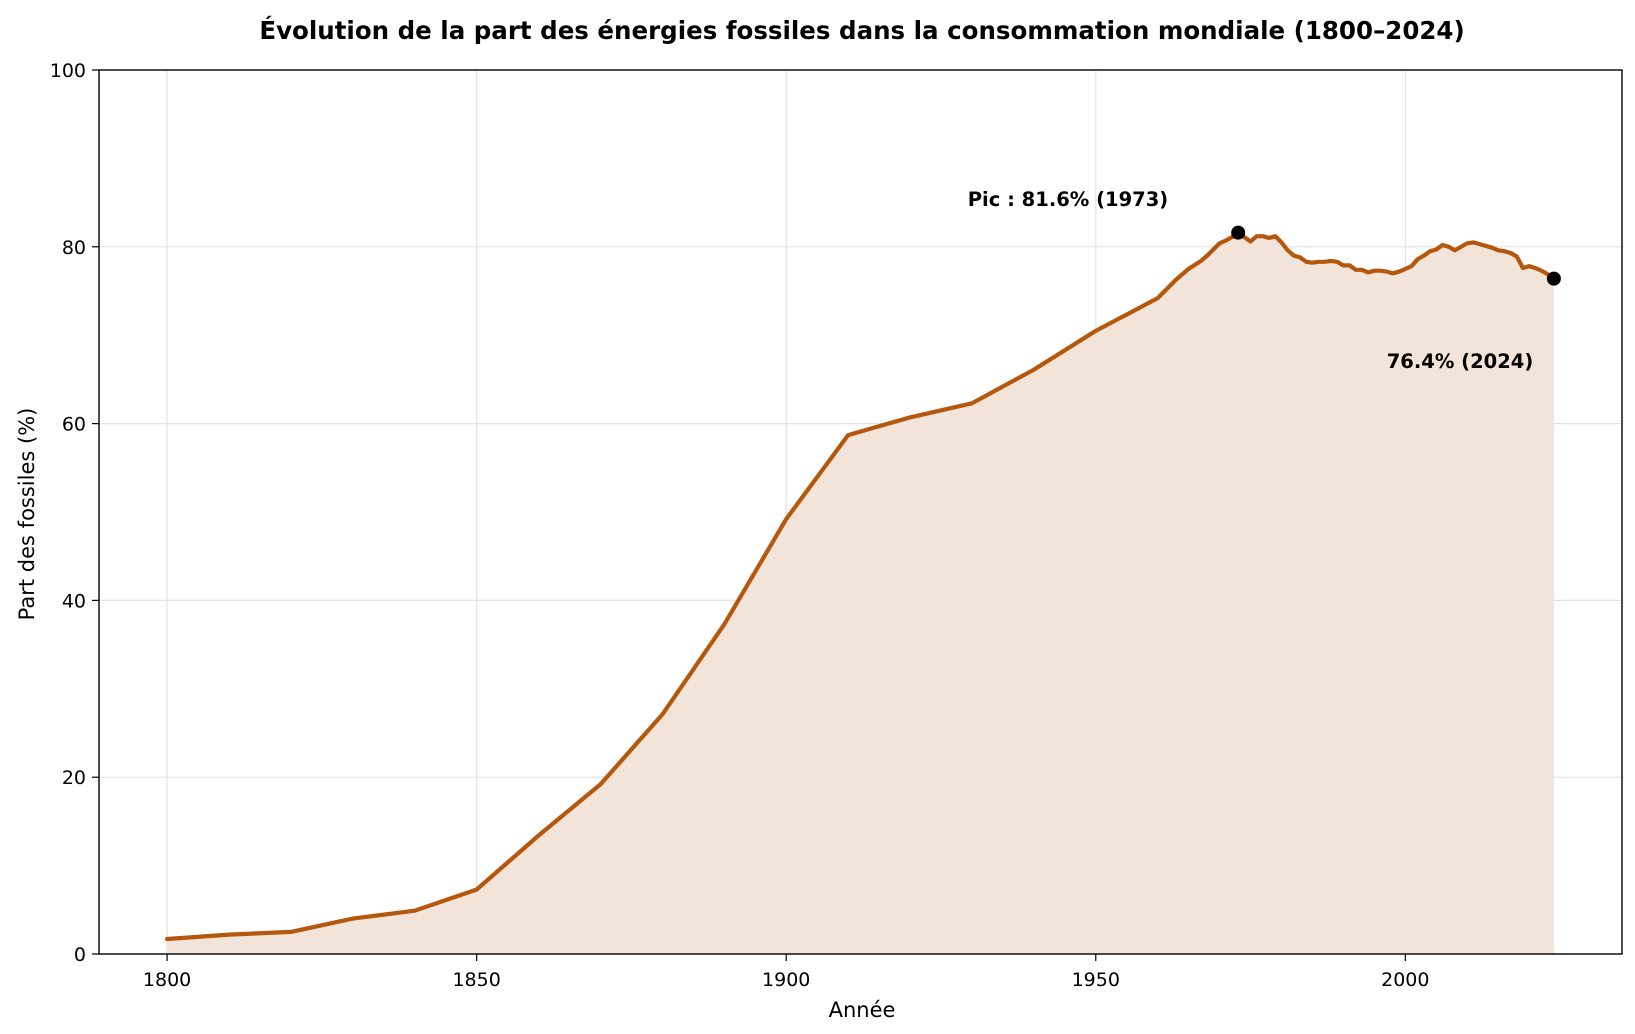 Image resolution: width=1635 pixels, height=1034 pixels. Describe the element at coordinates (1068, 199) in the screenshot. I see `peak-annotation: Pic : 81.6% (1973)` at that location.